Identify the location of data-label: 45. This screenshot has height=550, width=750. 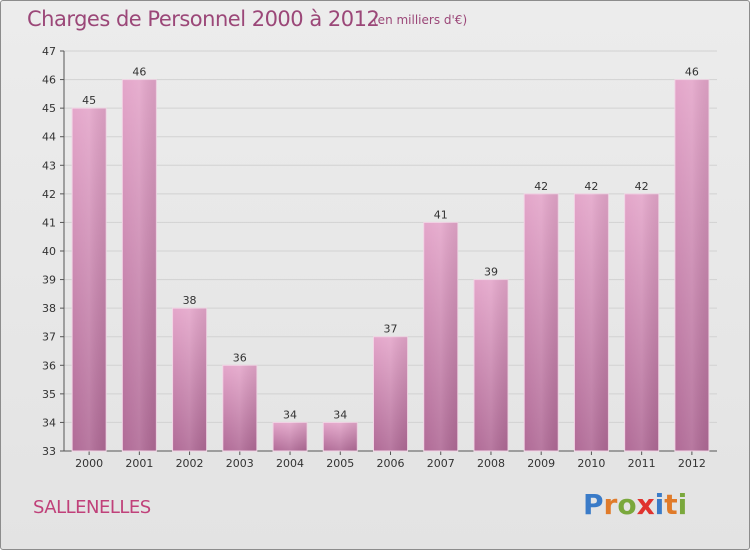
(89, 100).